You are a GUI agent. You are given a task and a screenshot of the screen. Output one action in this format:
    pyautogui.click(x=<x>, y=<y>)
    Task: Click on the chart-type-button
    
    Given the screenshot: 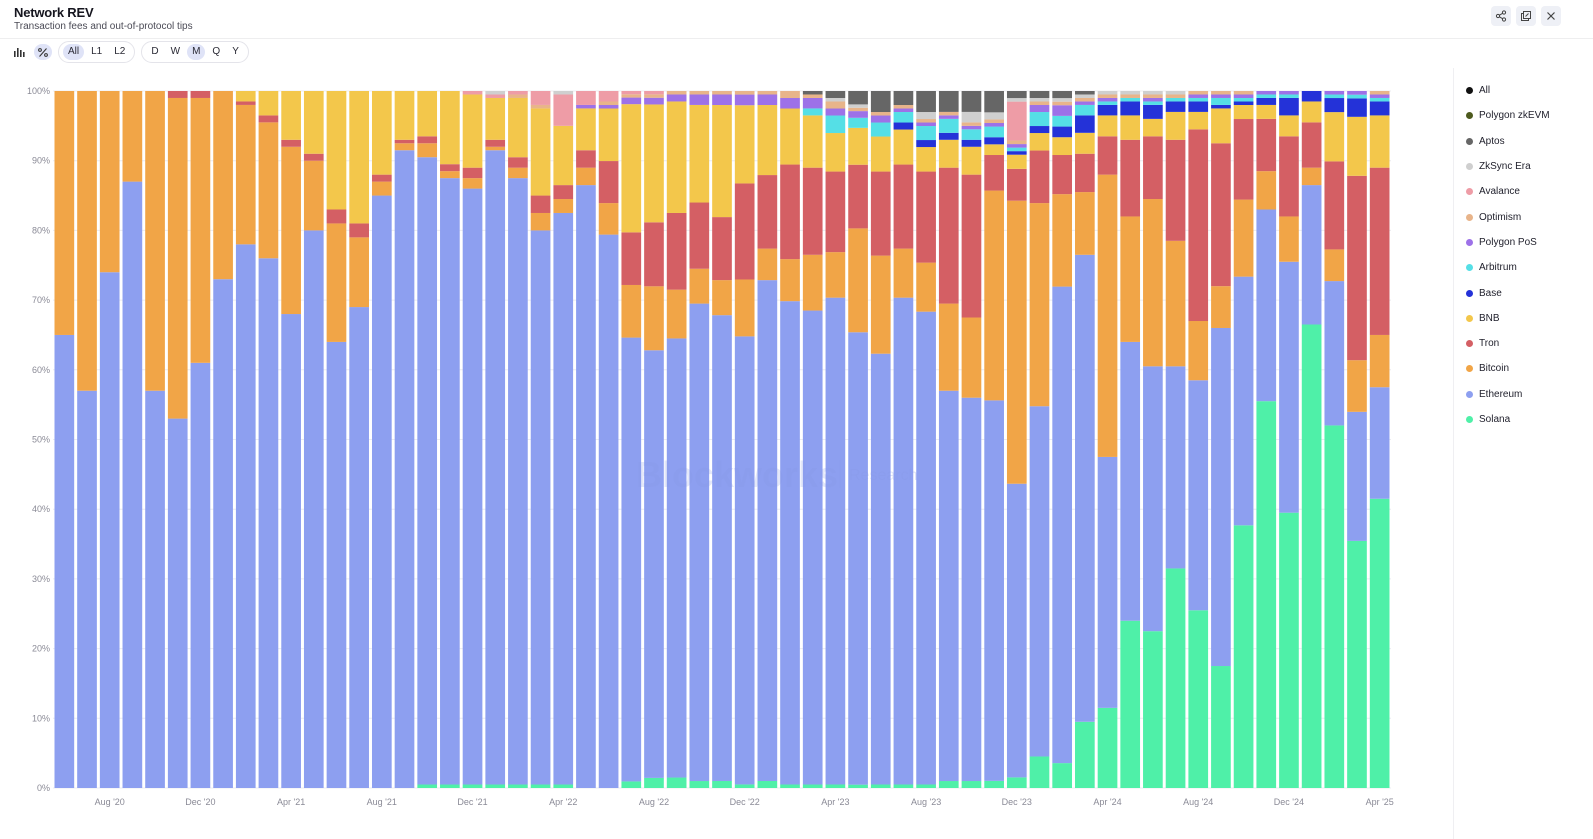 What is the action you would take?
    pyautogui.click(x=19, y=52)
    